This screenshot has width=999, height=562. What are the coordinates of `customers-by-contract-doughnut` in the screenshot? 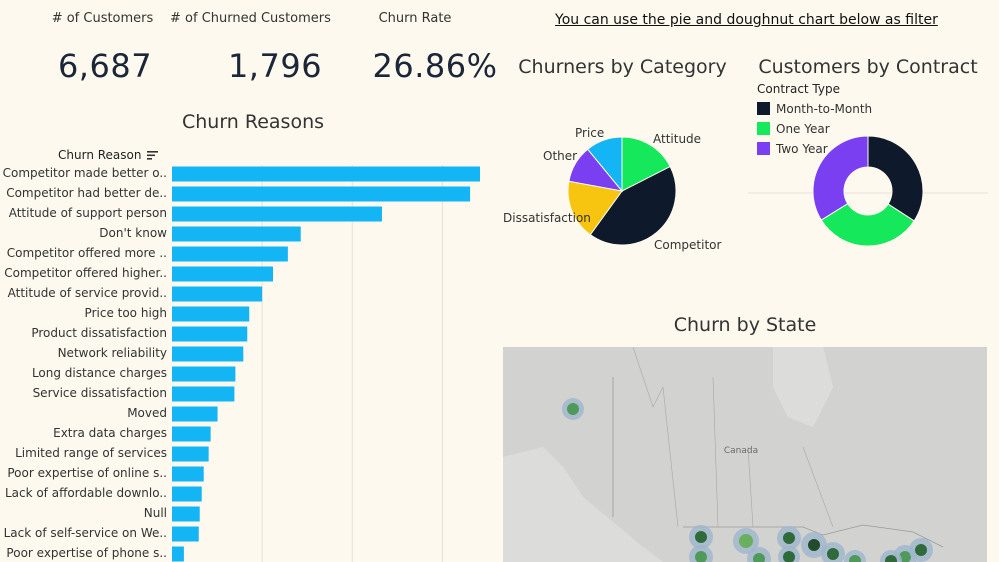 It's located at (868, 192).